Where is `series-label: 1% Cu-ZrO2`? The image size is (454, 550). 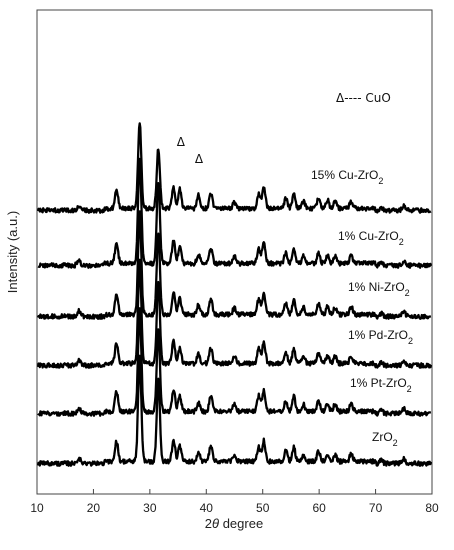 series-label: 1% Cu-ZrO2 is located at coordinates (371, 238).